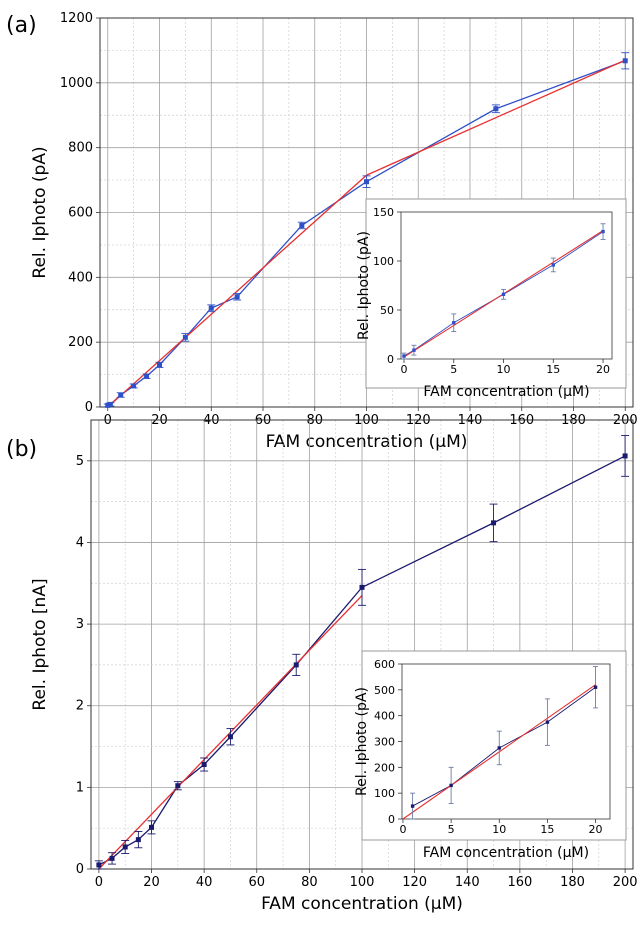 The height and width of the screenshot is (930, 640). I want to click on b-x-tick-label-10: 200, so click(625, 882).